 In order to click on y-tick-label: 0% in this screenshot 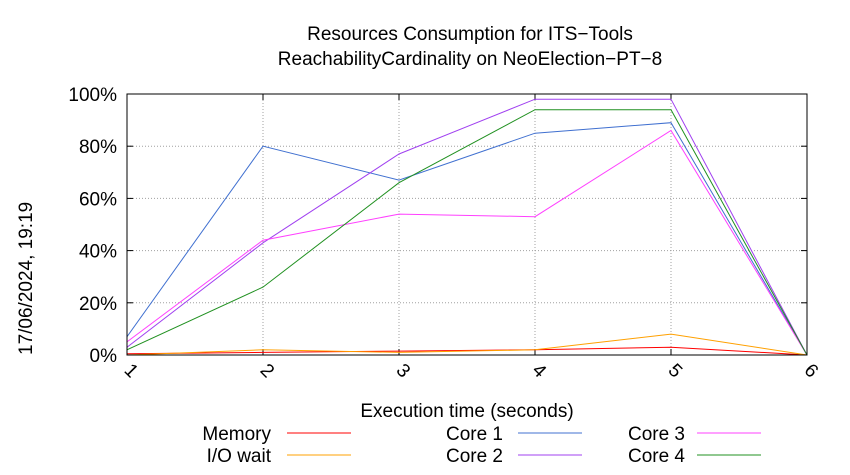, I will do `click(104, 356)`.